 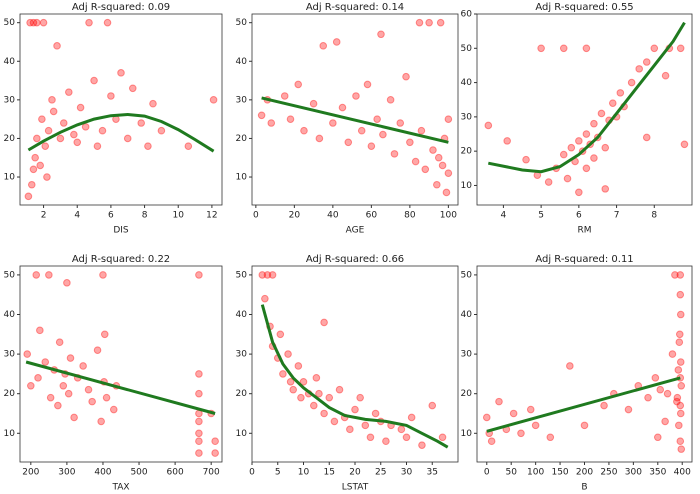 I want to click on x-tick-label: 7, so click(x=617, y=216).